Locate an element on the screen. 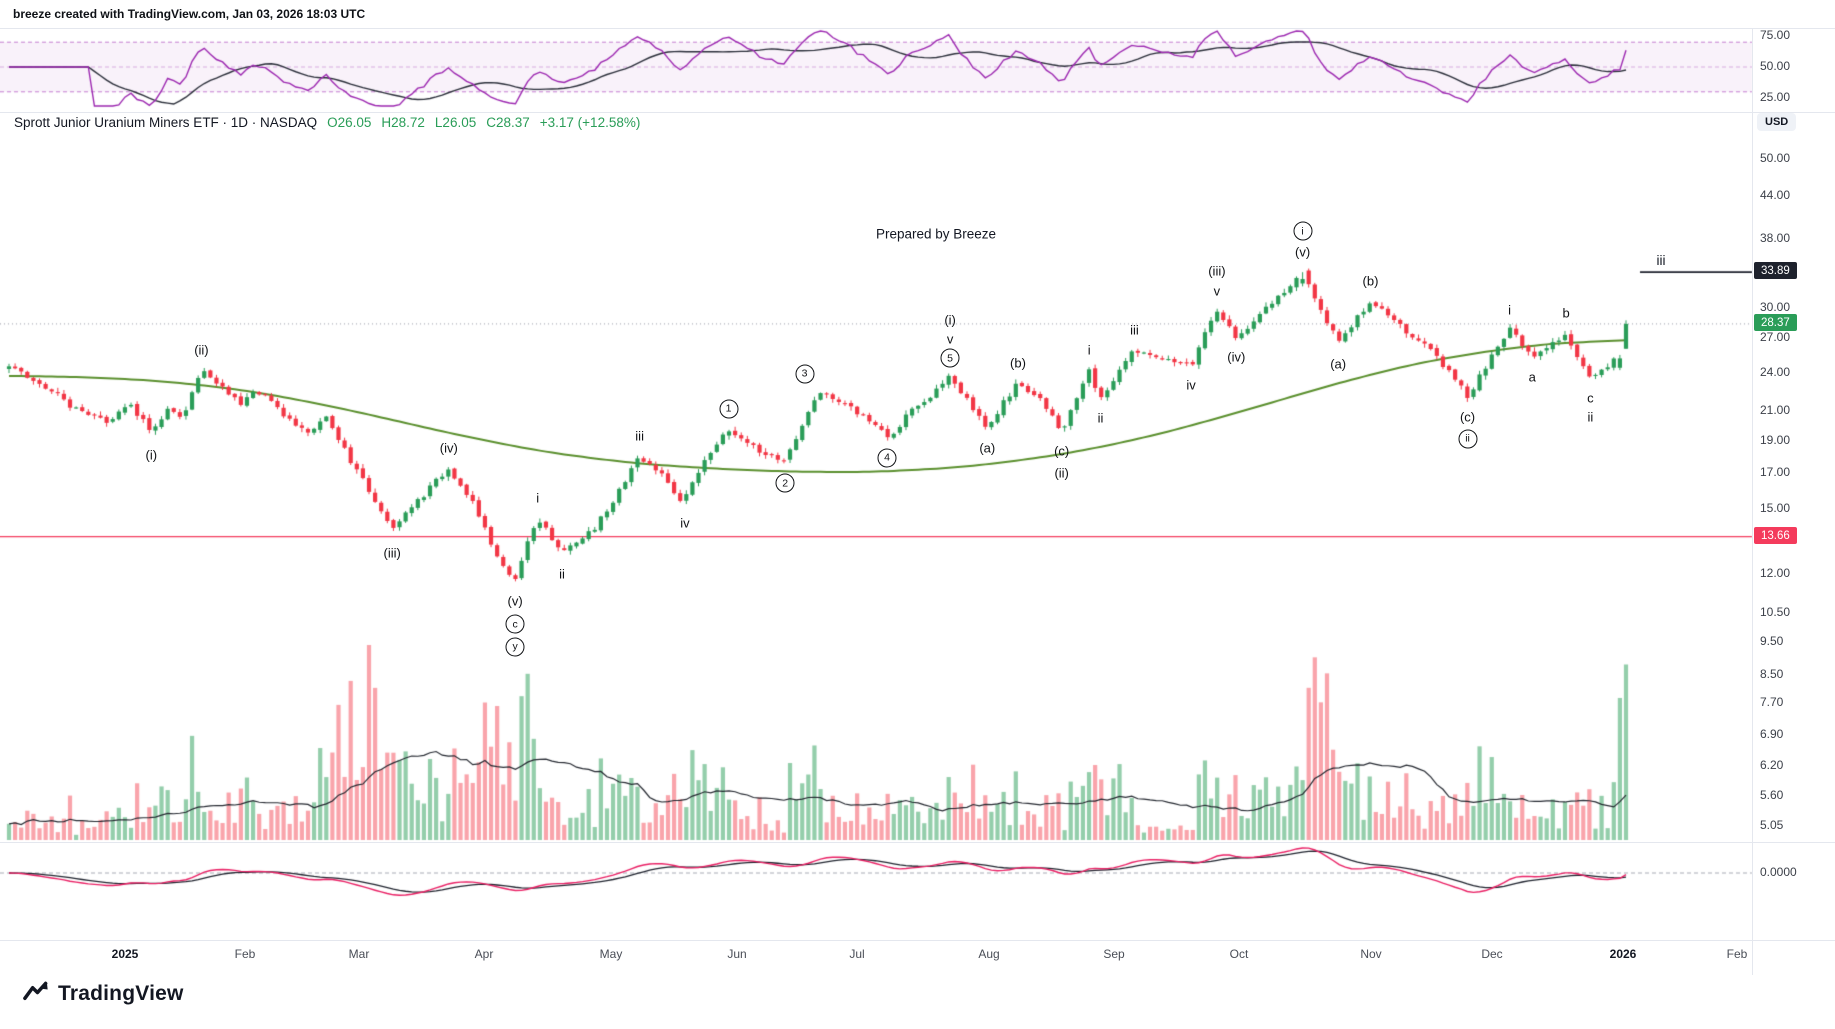 The width and height of the screenshot is (1835, 1029). quote-change: +3.17 (+12.58%) is located at coordinates (590, 122).